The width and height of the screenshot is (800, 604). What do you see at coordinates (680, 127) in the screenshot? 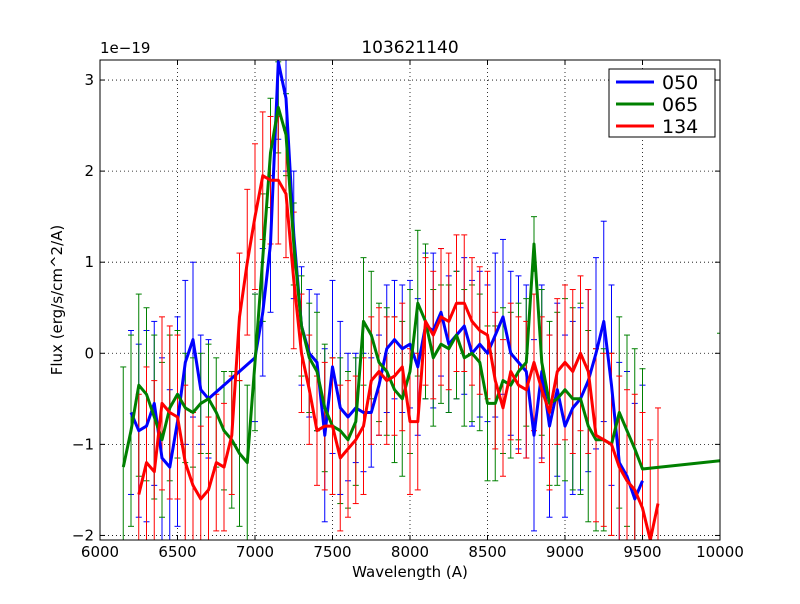
I see `legend-label-134: 134` at bounding box center [680, 127].